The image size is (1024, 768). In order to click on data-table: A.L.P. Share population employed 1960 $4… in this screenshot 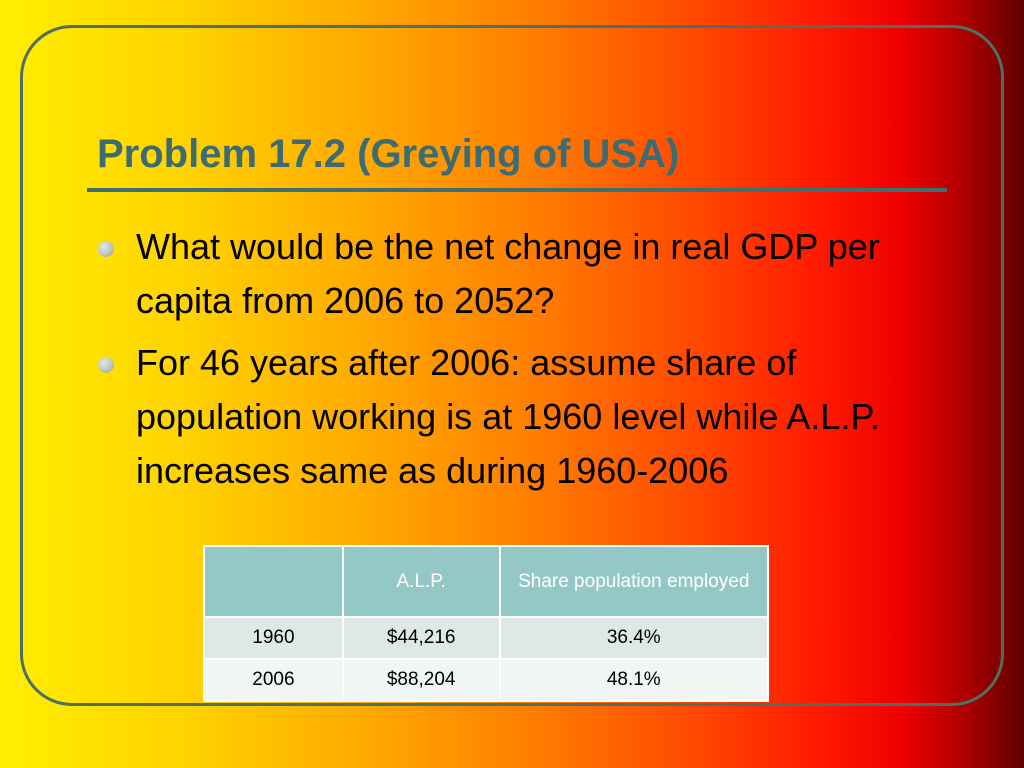, I will do `click(486, 623)`.